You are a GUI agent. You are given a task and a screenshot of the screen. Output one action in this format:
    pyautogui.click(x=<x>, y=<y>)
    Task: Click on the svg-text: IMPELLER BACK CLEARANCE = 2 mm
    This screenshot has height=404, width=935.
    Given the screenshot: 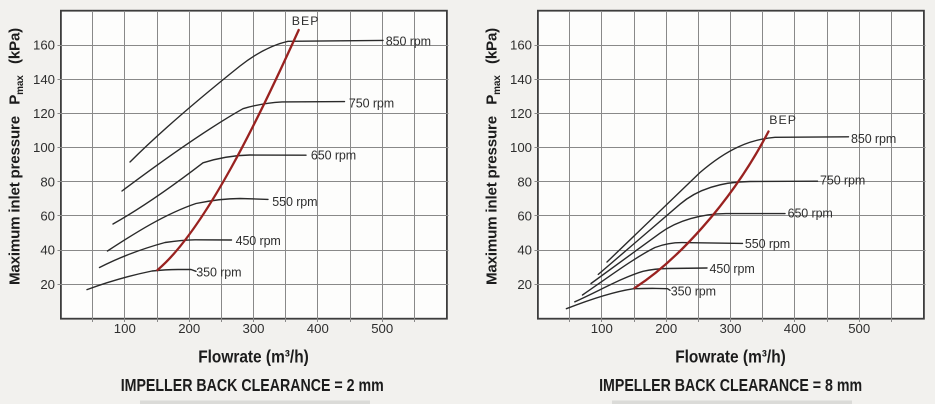 What is the action you would take?
    pyautogui.click(x=252, y=385)
    